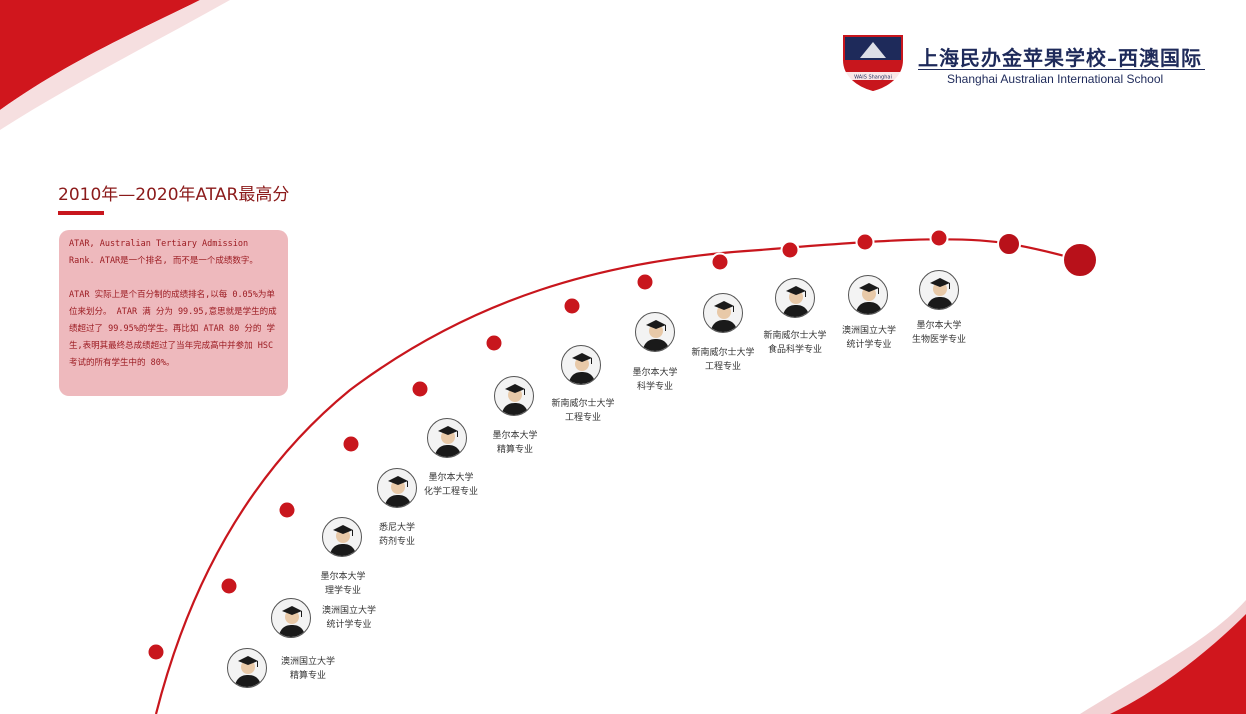  I want to click on graduate-caption: 墨尔本大学化学工程专业, so click(451, 485).